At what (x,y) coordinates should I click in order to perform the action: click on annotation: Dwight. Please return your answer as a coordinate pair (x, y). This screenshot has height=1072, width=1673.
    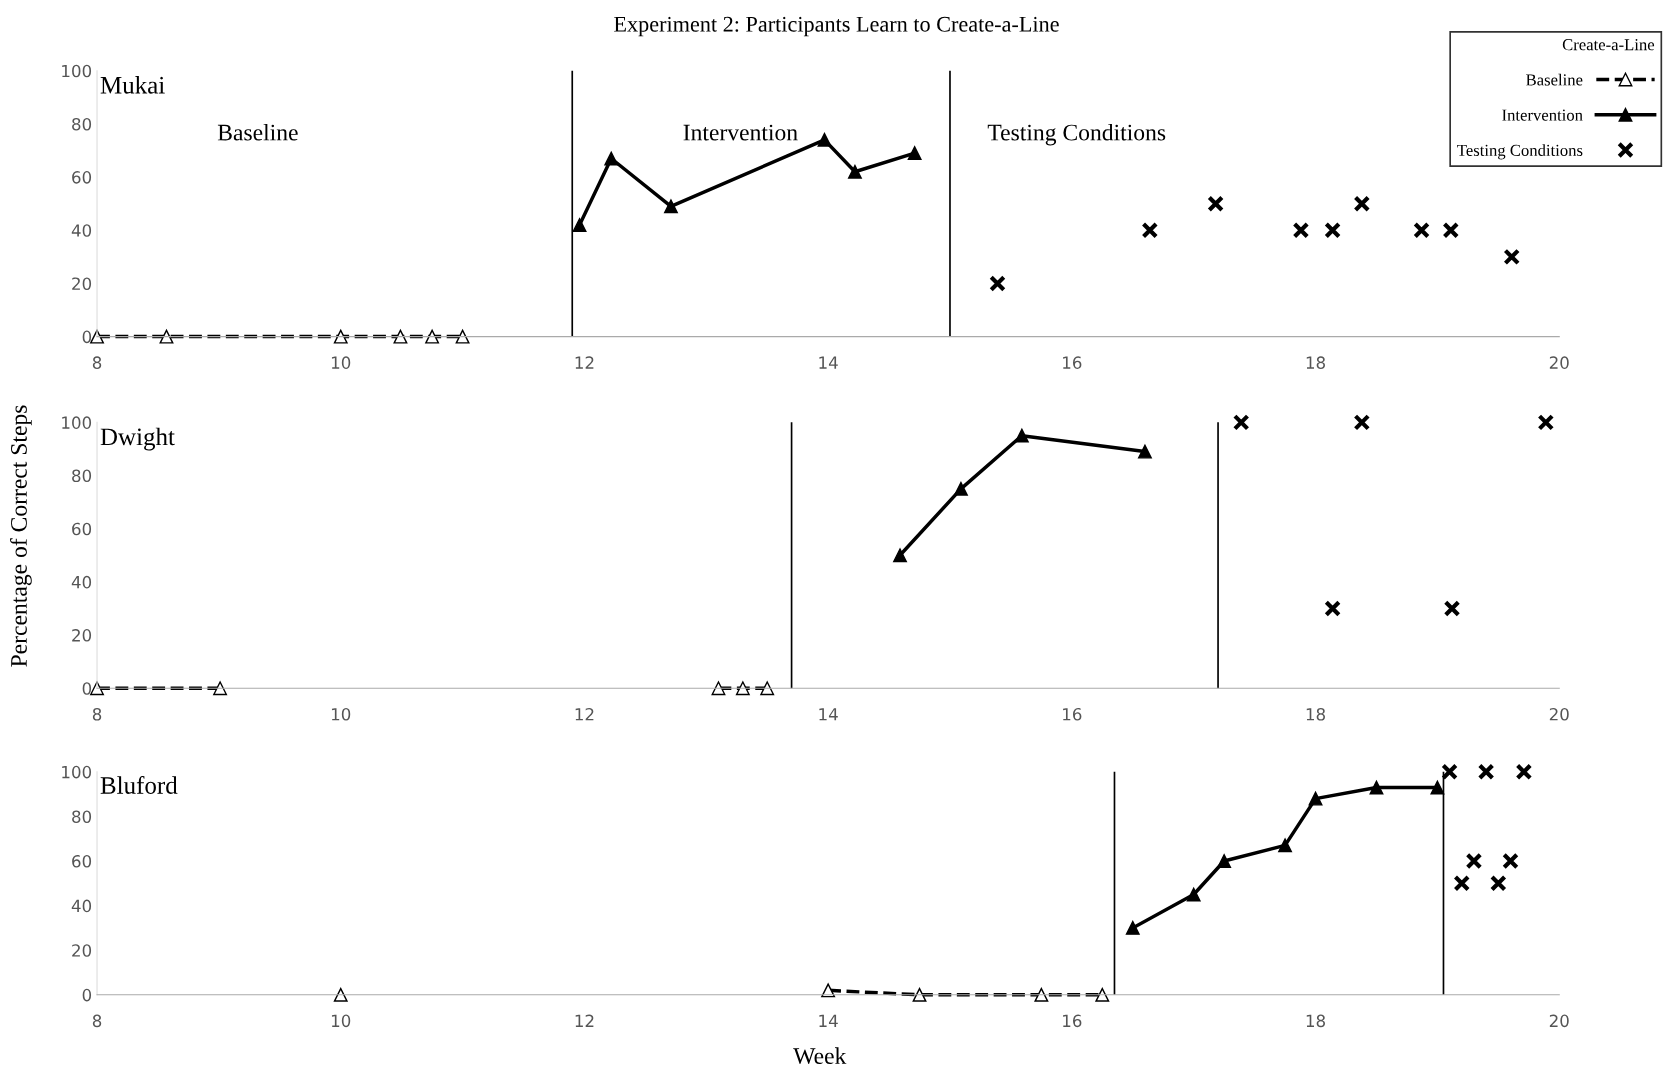
    Looking at the image, I should click on (137, 439).